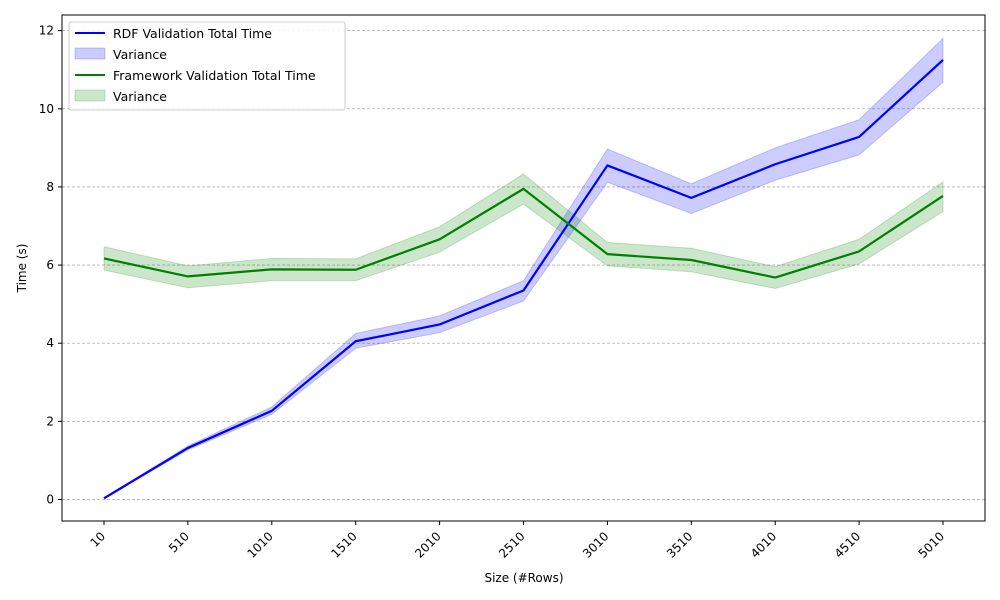  Describe the element at coordinates (511, 544) in the screenshot. I see `x-tick-label: 2510` at that location.